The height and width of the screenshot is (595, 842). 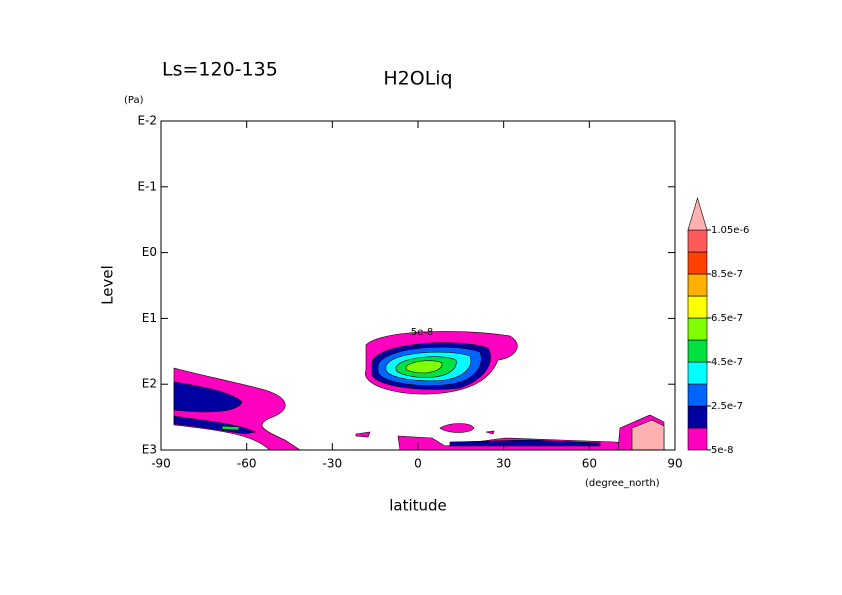 What do you see at coordinates (134, 100) in the screenshot?
I see `y-unit: (Pa)` at bounding box center [134, 100].